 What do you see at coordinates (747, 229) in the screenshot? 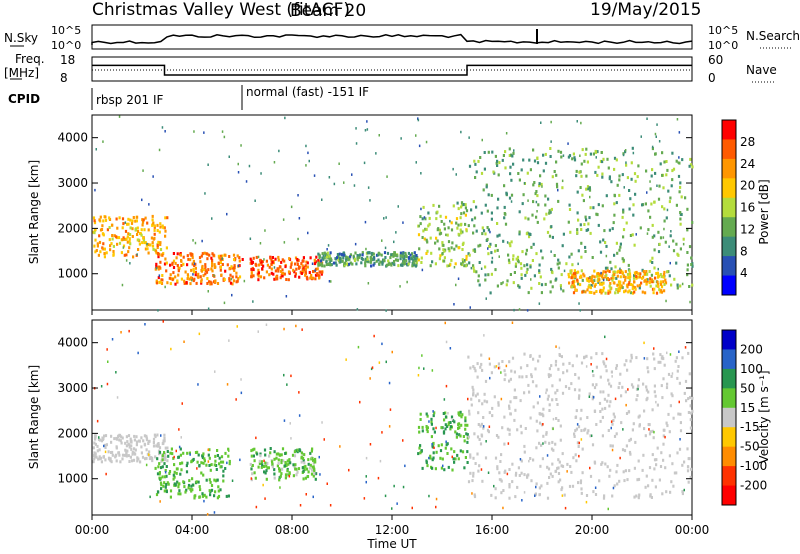
I see `colorbar-tick: 12` at bounding box center [747, 229].